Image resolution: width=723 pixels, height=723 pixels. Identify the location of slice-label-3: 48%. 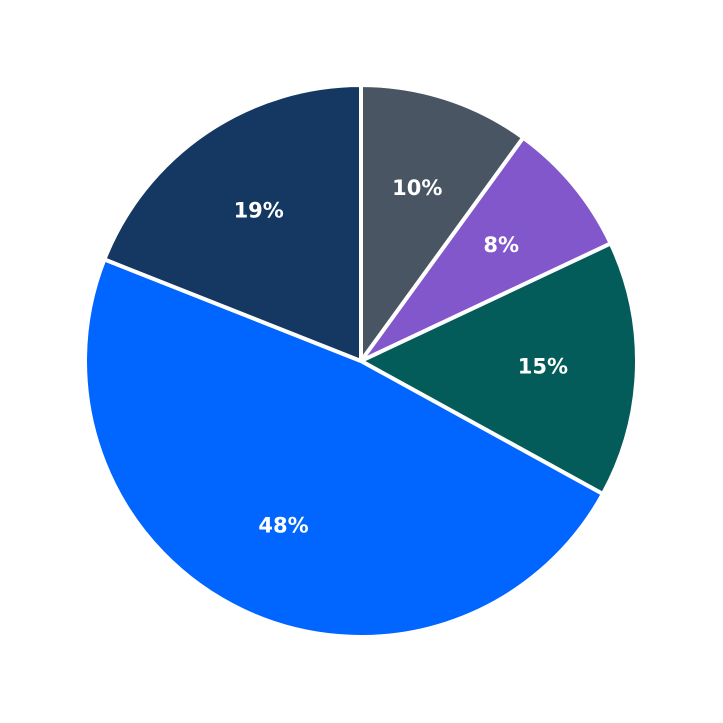
(283, 526).